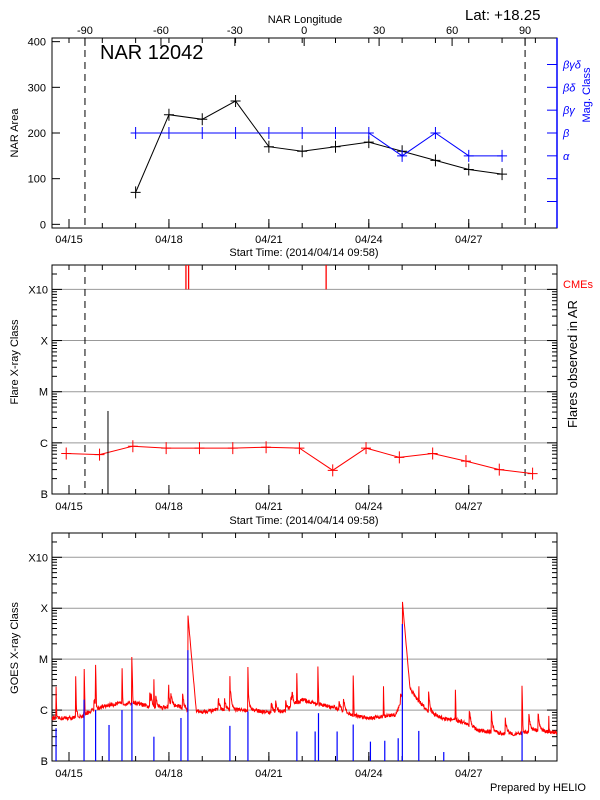  Describe the element at coordinates (44, 711) in the screenshot. I see `panel3-y-tick-label: C` at that location.